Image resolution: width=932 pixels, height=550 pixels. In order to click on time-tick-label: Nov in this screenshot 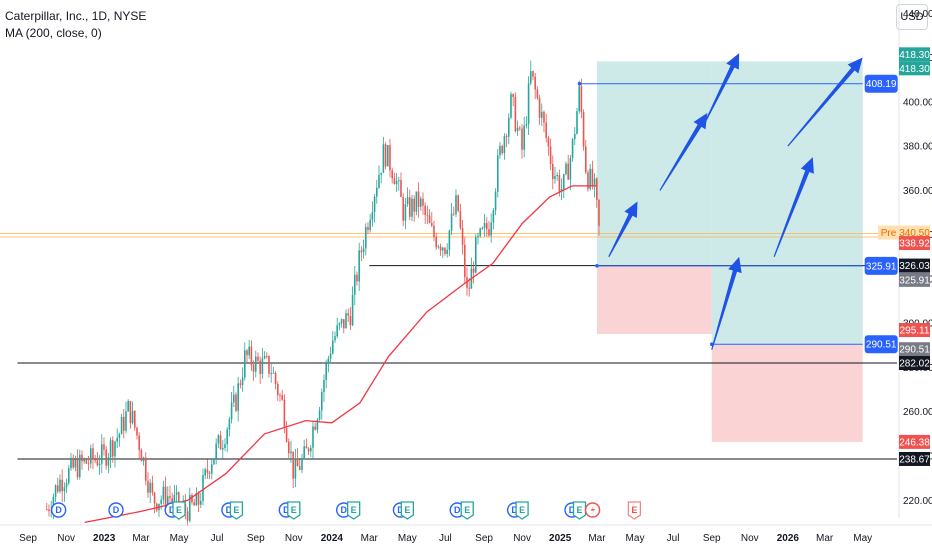, I will do `click(750, 538)`.